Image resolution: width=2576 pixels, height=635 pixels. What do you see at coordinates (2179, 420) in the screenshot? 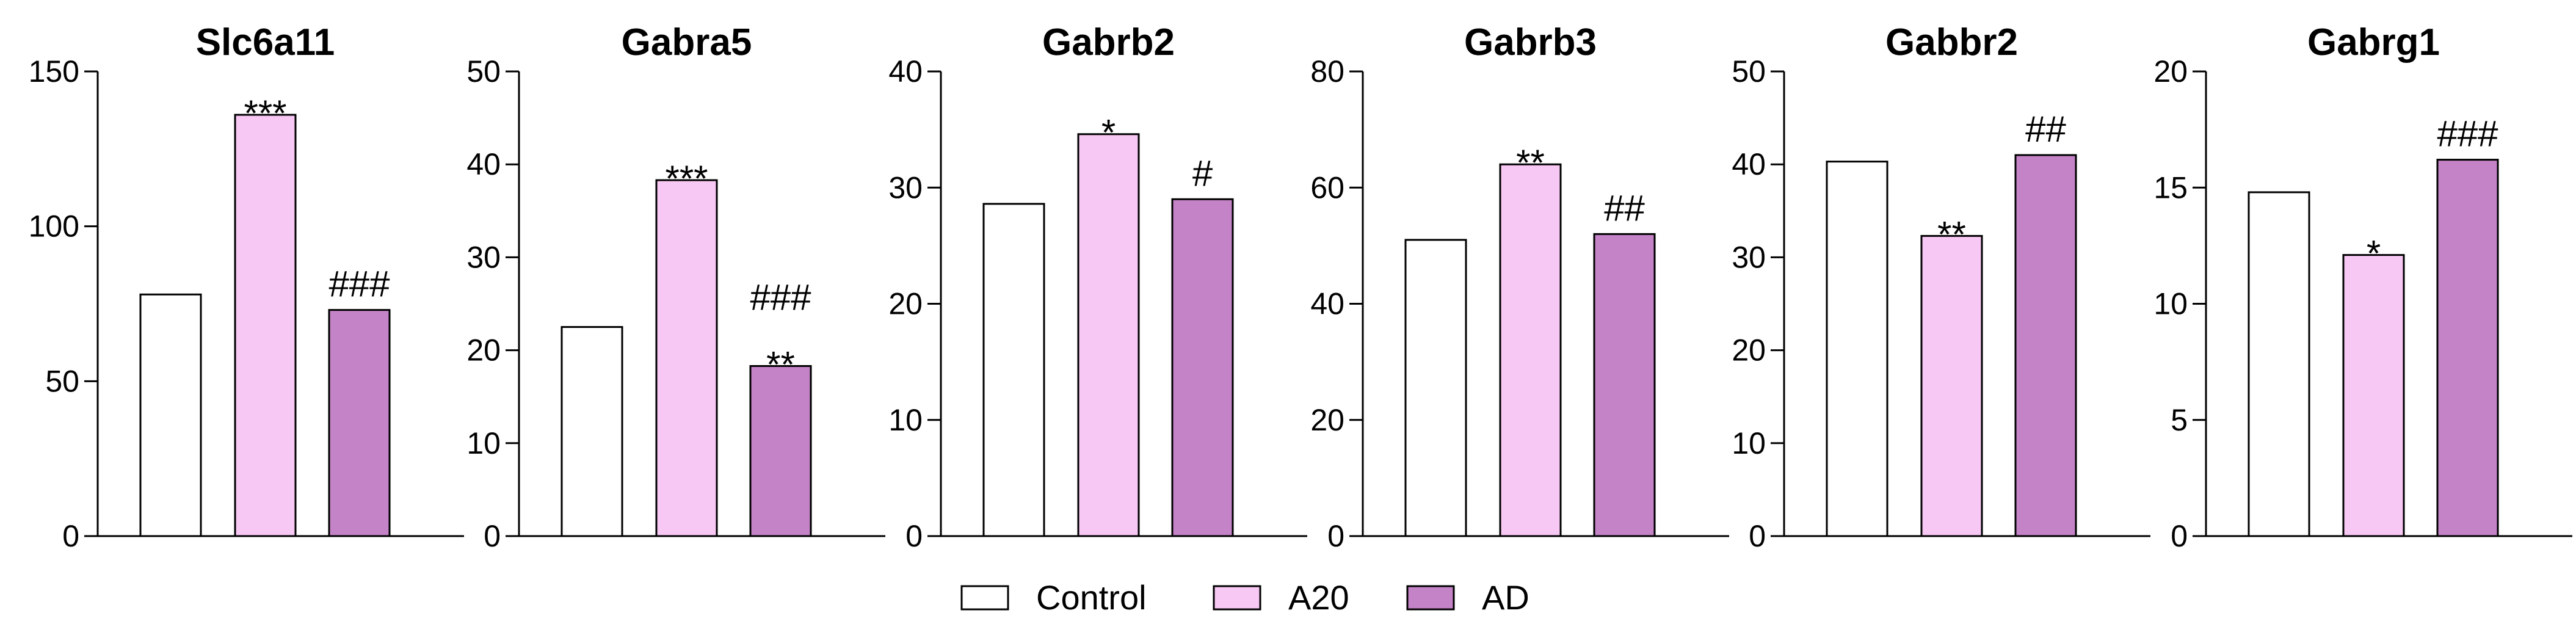
I see `y-tick-label: 5` at bounding box center [2179, 420].